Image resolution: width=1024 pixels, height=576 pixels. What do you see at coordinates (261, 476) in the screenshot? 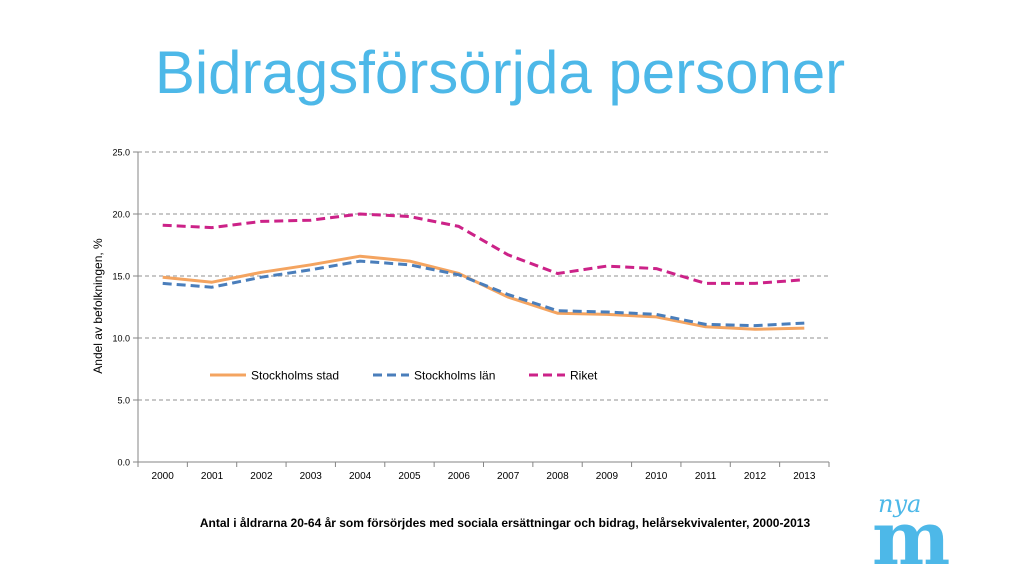
I see `x-tick-label: 2002` at bounding box center [261, 476].